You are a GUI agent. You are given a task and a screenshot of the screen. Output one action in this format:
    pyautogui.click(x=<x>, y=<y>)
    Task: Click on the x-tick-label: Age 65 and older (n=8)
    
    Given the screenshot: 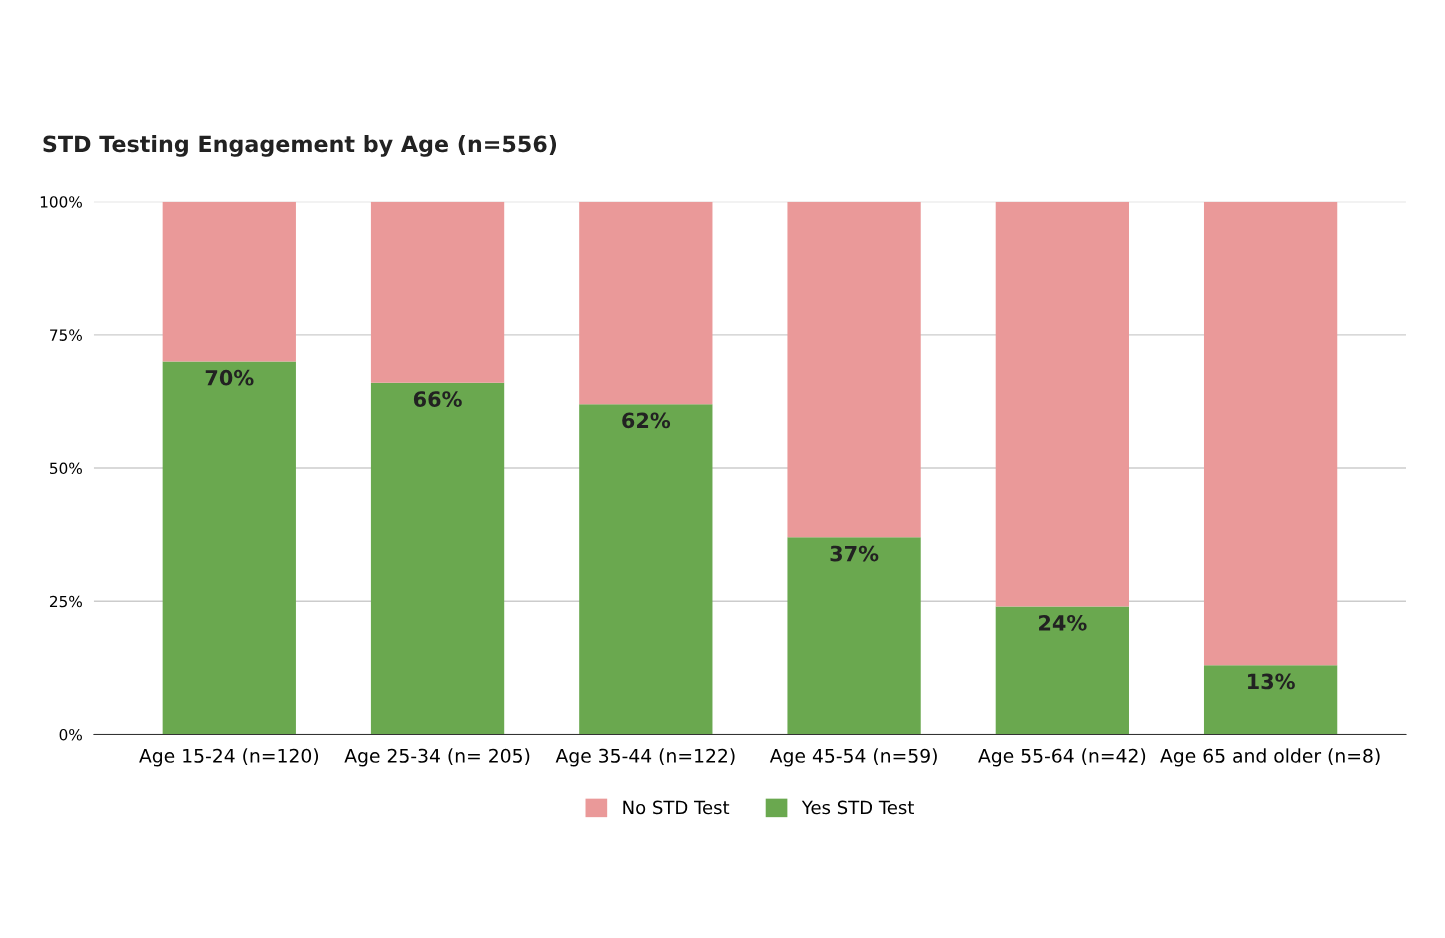 What is the action you would take?
    pyautogui.click(x=1270, y=757)
    